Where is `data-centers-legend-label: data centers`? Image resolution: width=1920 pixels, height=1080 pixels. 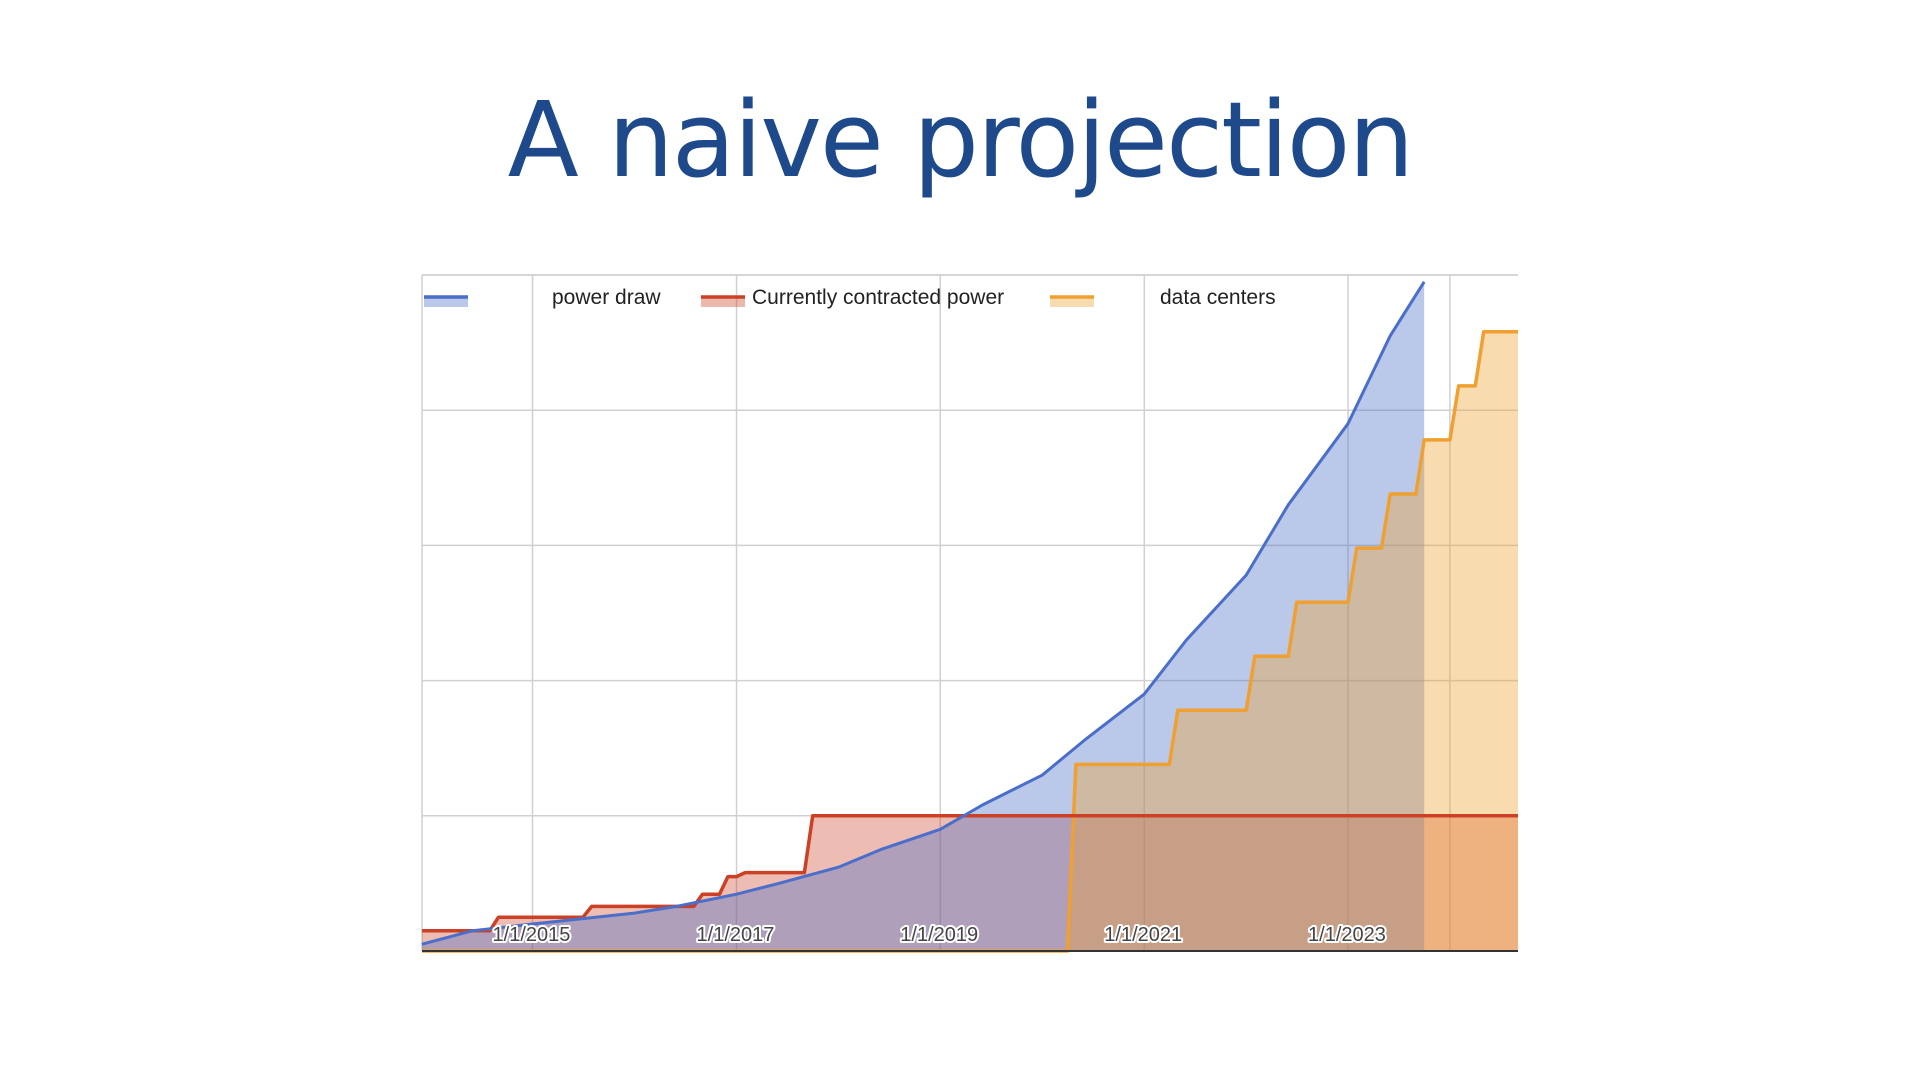 data-centers-legend-label: data centers is located at coordinates (1218, 297).